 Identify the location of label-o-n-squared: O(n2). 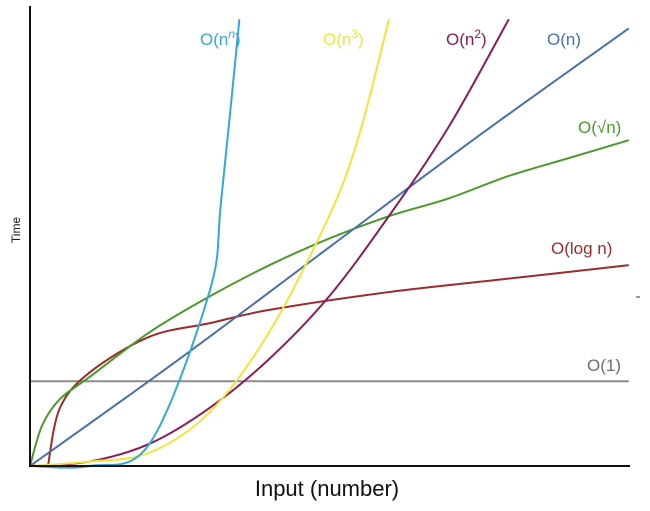
(466, 38).